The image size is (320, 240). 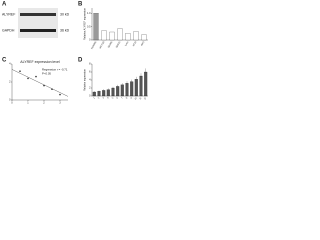 I want to click on x-tick-label: 0, so click(x=12, y=103).